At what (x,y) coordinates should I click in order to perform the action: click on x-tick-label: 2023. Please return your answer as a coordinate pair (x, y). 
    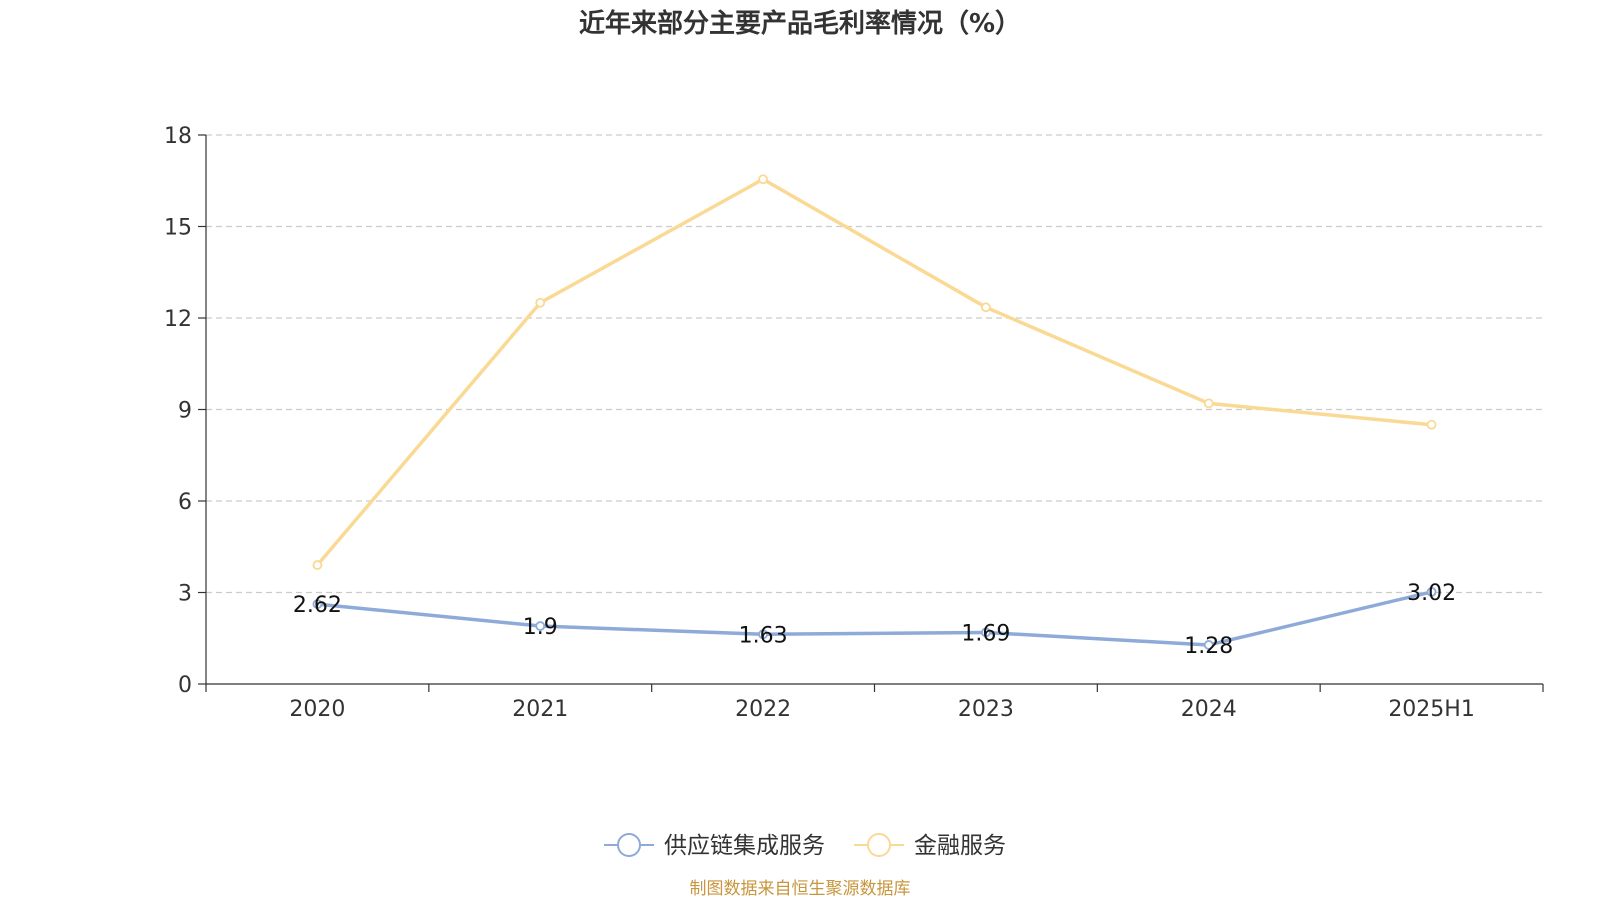
    Looking at the image, I should click on (986, 709).